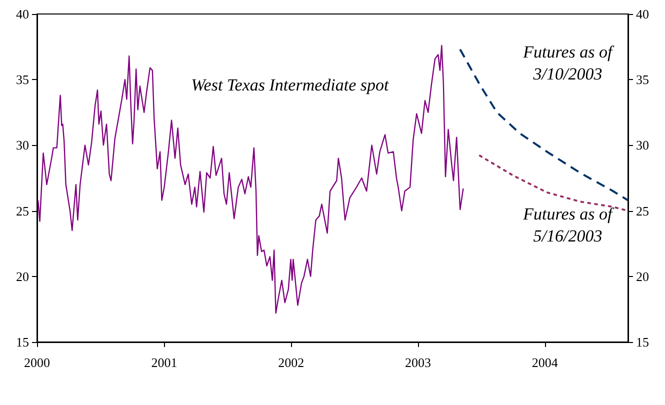  I want to click on y-tick-label: 20, so click(22, 276).